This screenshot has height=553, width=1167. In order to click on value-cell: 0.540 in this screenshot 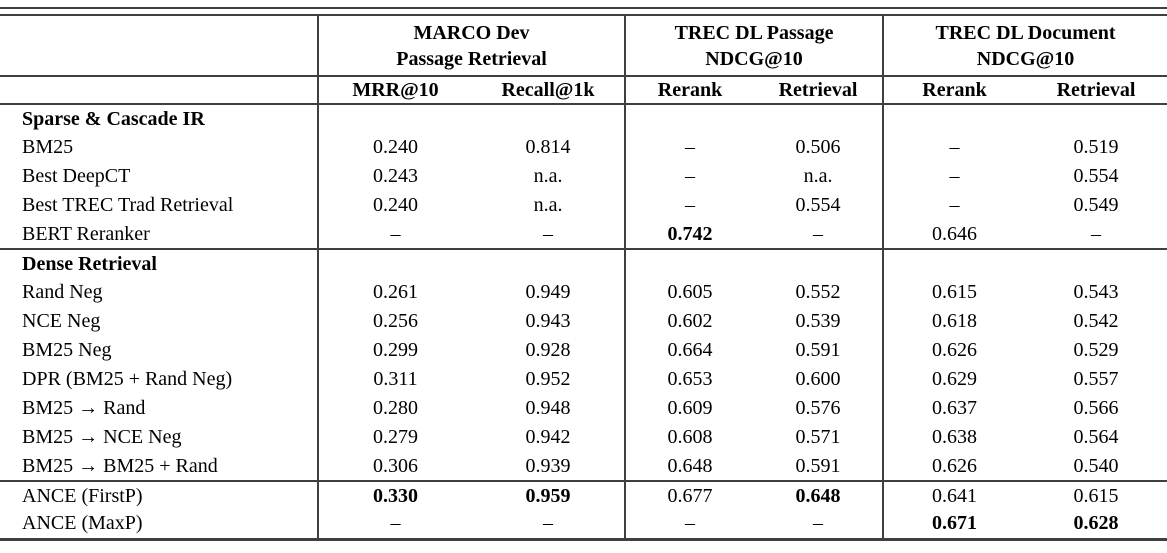, I will do `click(1096, 465)`.